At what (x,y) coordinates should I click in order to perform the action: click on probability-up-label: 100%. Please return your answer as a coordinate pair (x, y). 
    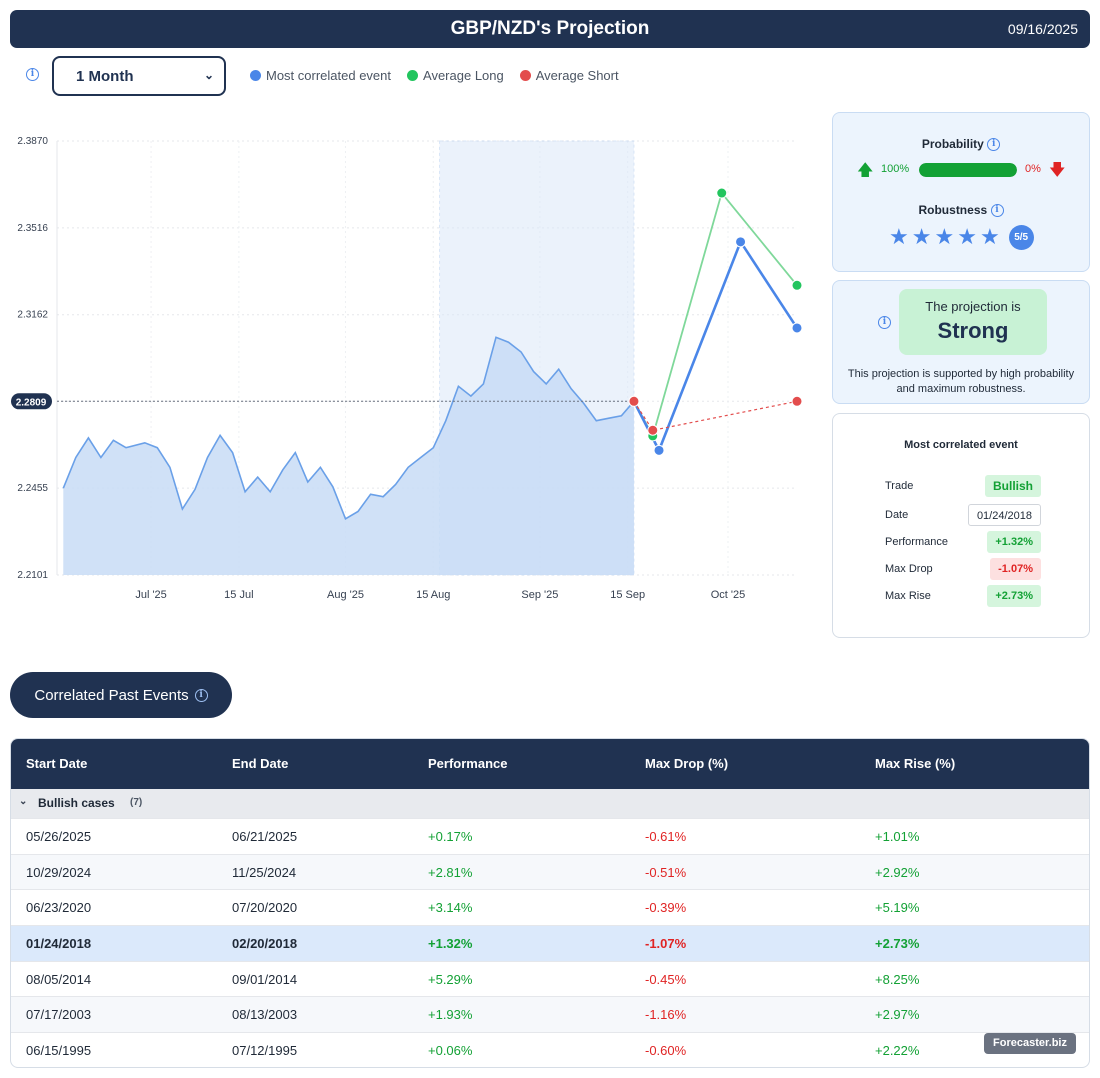
    Looking at the image, I should click on (895, 169).